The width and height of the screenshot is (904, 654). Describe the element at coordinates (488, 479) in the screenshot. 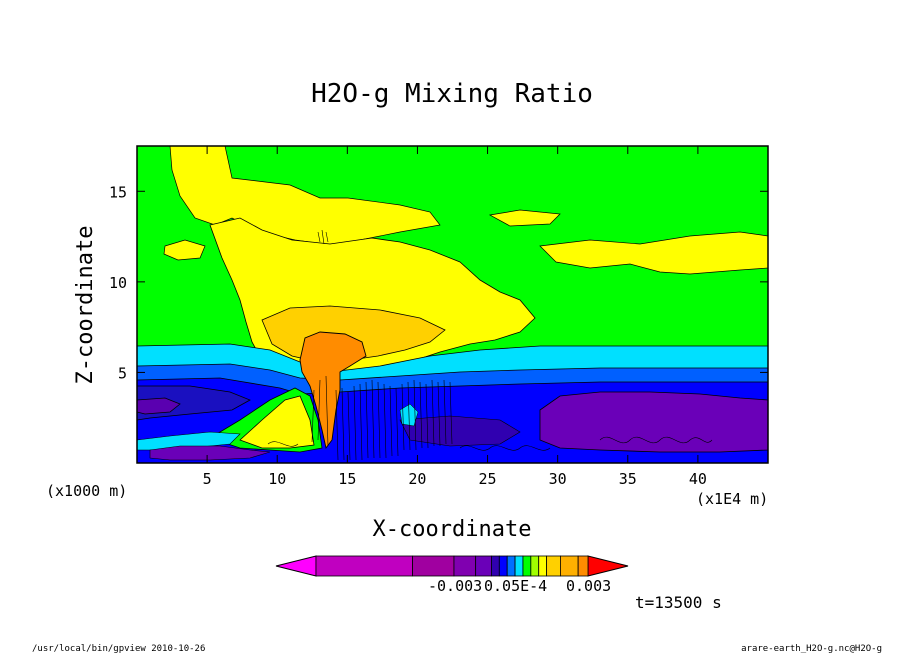

I see `x-tick-label: 25` at that location.